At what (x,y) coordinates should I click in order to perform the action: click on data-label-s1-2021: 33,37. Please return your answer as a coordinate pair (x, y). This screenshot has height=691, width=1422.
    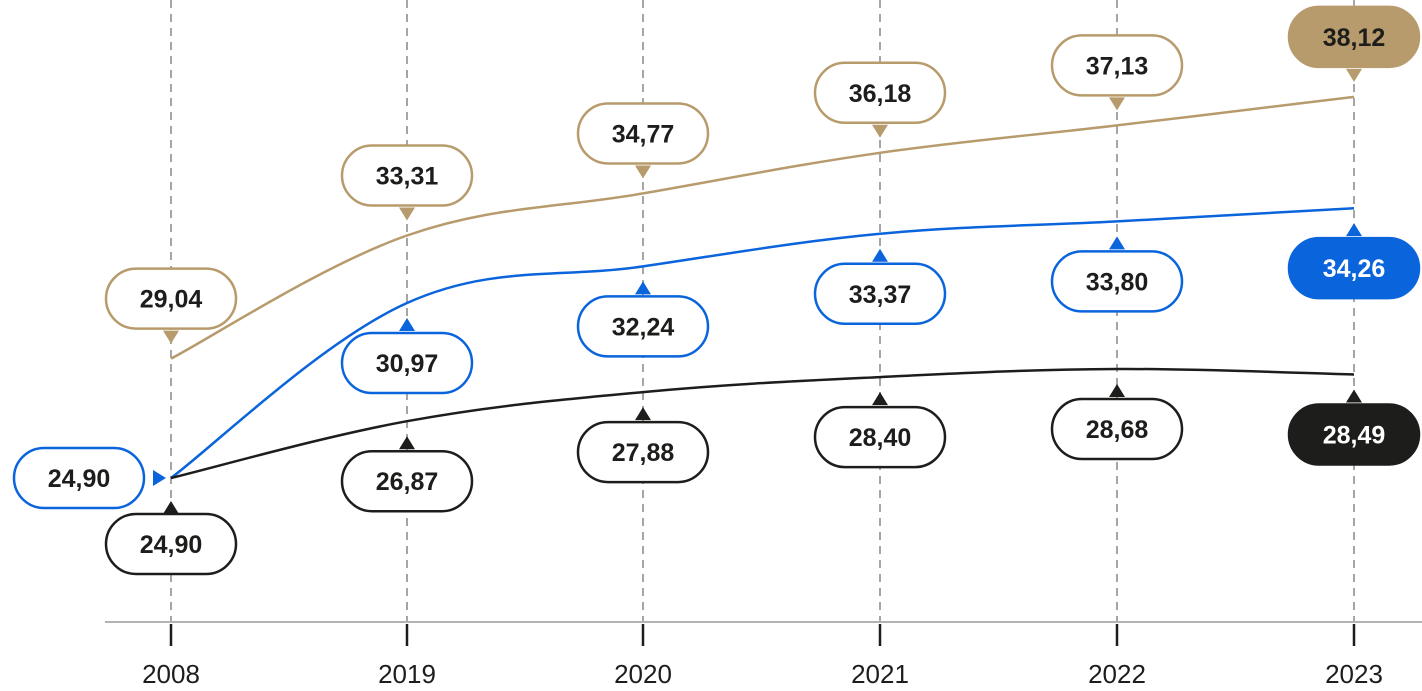
    Looking at the image, I should click on (880, 287).